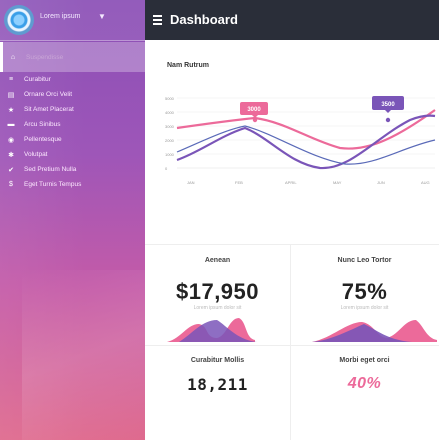  What do you see at coordinates (364, 260) in the screenshot?
I see `card-title: Nunc Leo Tortor` at bounding box center [364, 260].